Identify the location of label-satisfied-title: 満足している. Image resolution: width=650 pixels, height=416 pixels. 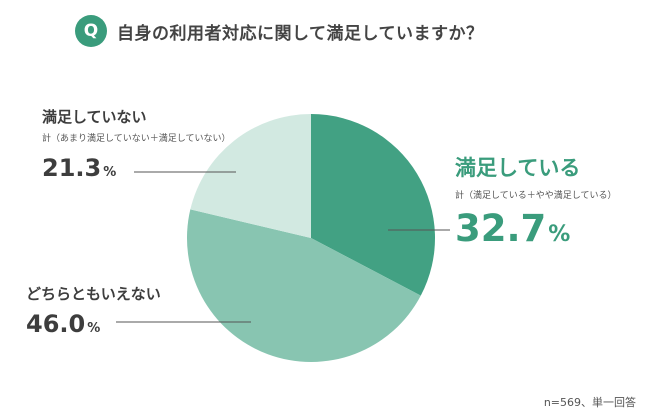
(518, 168).